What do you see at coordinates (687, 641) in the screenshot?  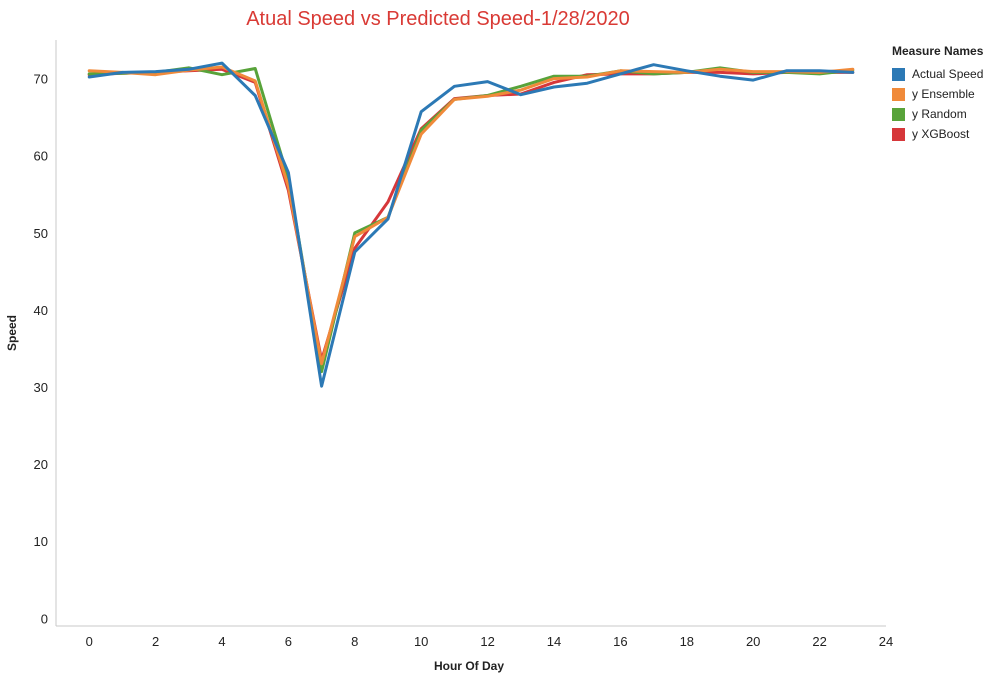 I see `x-tick-label: 18` at bounding box center [687, 641].